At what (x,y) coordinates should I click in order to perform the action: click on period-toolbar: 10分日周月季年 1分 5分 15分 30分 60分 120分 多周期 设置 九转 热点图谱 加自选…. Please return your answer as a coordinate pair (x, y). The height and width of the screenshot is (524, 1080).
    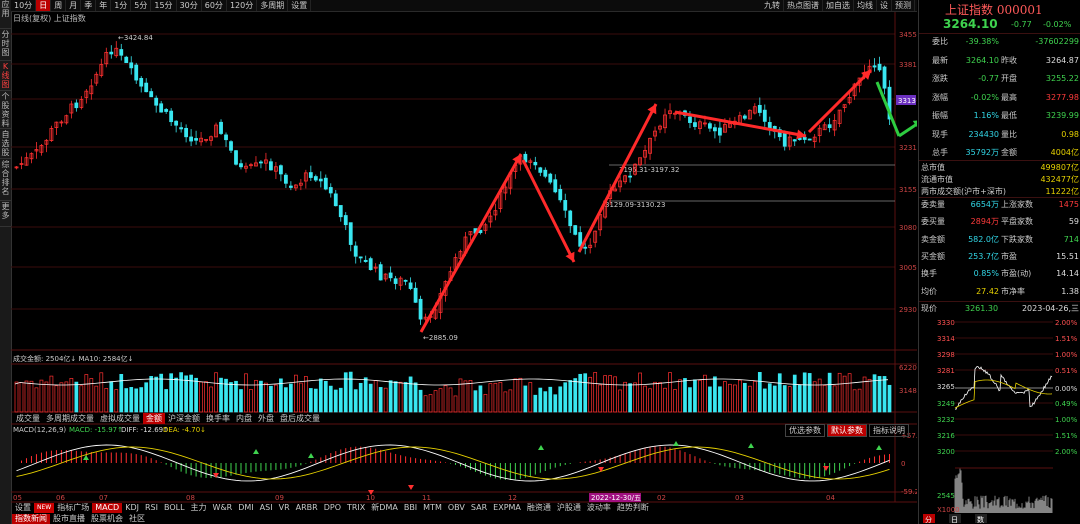
    Looking at the image, I should click on (464, 6).